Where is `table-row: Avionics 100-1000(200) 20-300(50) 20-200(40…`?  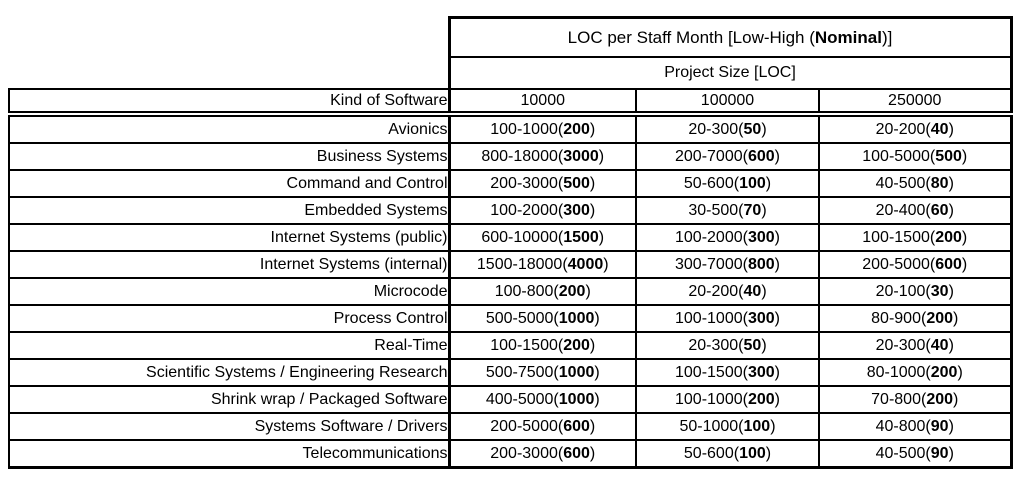 table-row: Avionics 100-1000(200) 20-300(50) 20-200(40… is located at coordinates (510, 128).